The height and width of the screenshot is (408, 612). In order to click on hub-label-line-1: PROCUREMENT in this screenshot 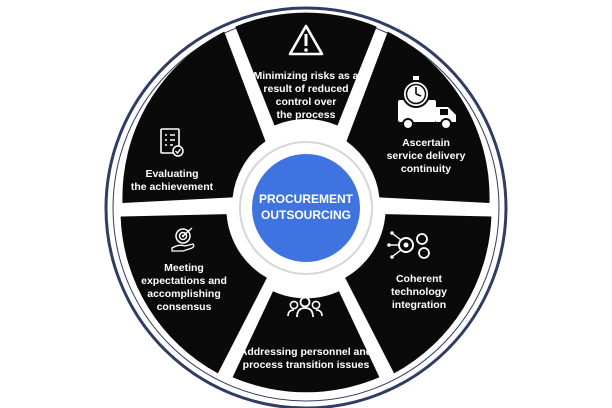, I will do `click(306, 199)`.